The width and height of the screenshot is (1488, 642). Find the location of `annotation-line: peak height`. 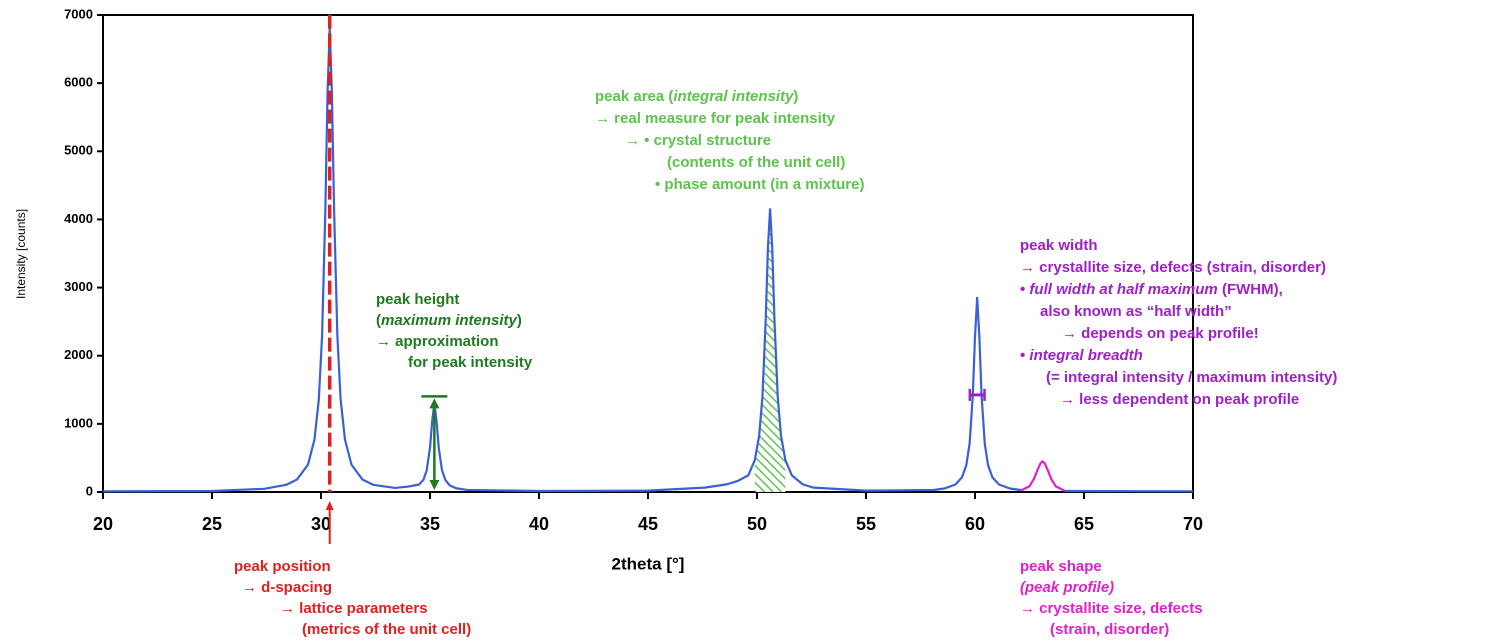

annotation-line: peak height is located at coordinates (417, 299).